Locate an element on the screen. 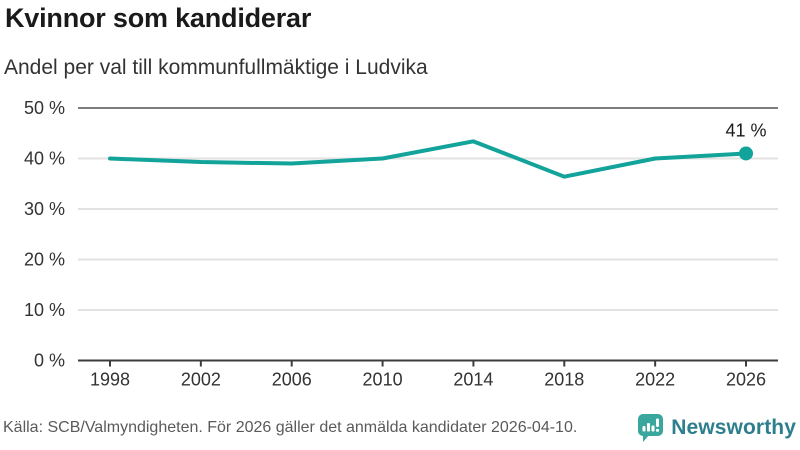 This screenshot has height=450, width=800. newsworthy-logo: Newsworthy is located at coordinates (716, 428).